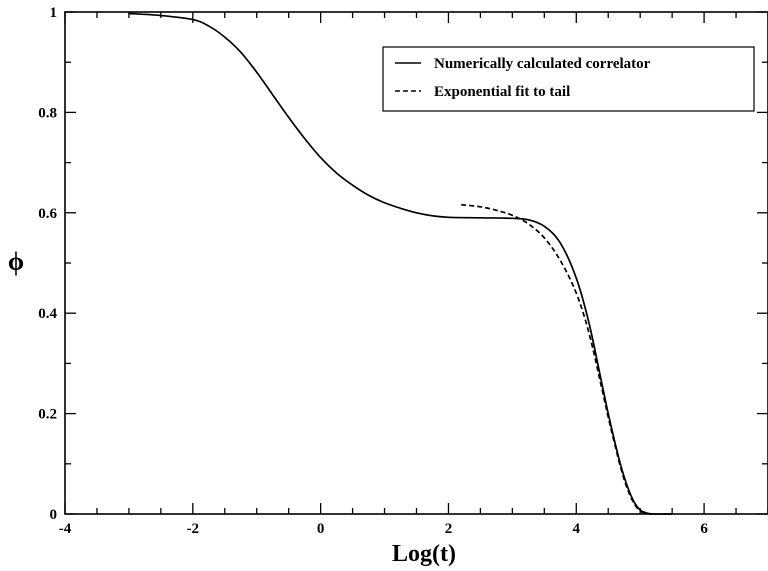  What do you see at coordinates (193, 529) in the screenshot?
I see `x-tick-label: -2` at bounding box center [193, 529].